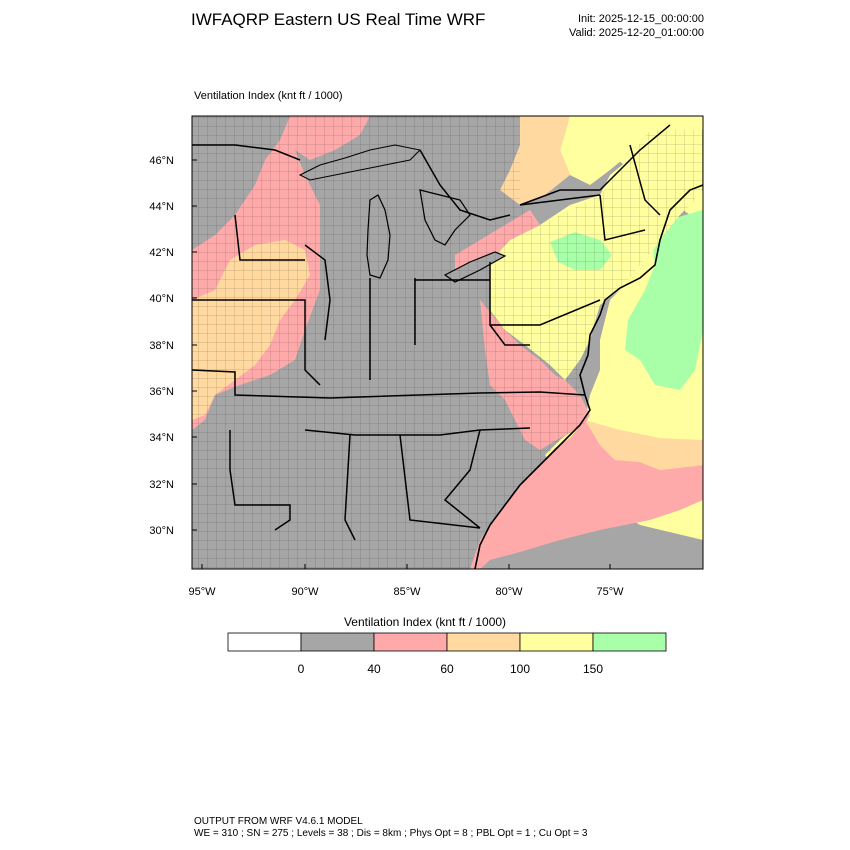 The width and height of the screenshot is (850, 850). What do you see at coordinates (644, 445) in the screenshot?
I see `ocean-orange-band` at bounding box center [644, 445].